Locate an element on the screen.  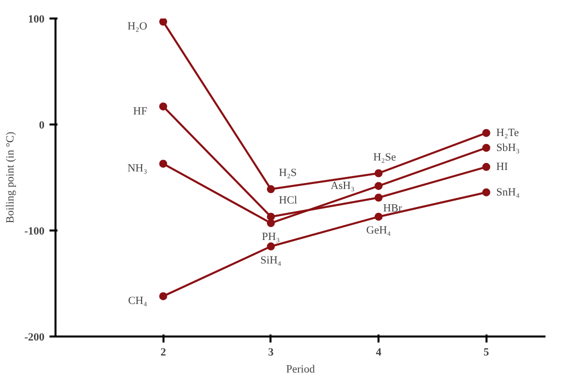
y-axis-title: Boiling point (in °C) is located at coordinates (10, 177).